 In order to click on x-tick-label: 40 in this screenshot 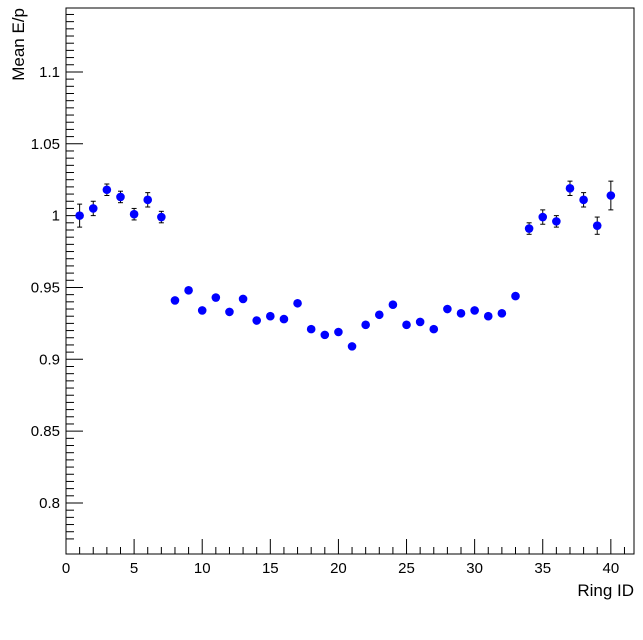, I will do `click(611, 568)`.